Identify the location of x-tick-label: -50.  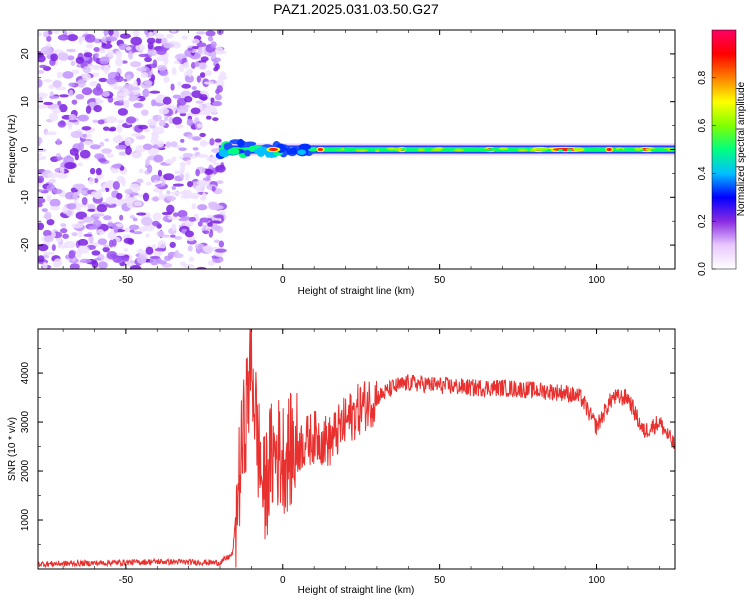
(126, 580).